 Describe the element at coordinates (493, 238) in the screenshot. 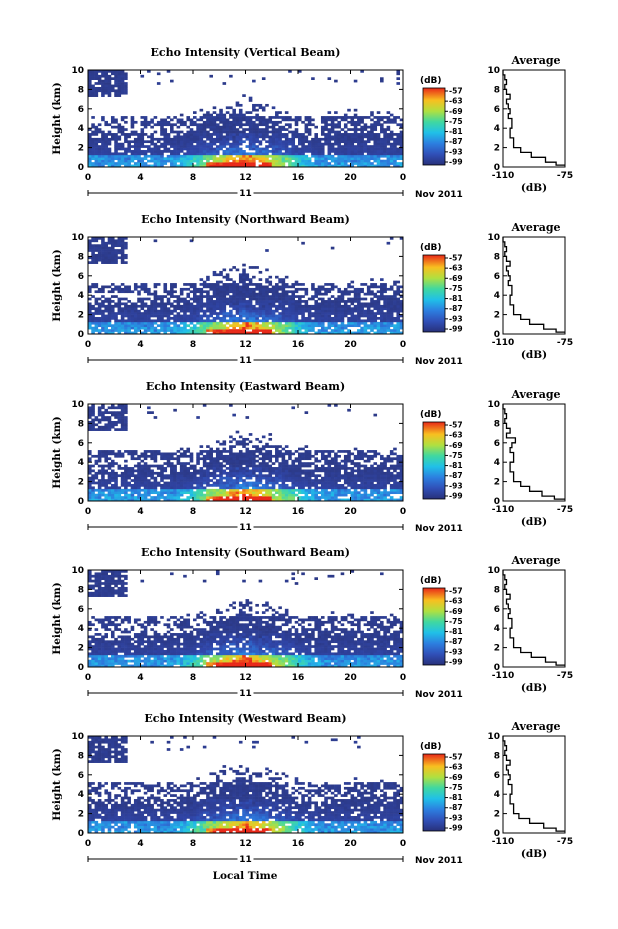

I see `avg-y-tick-label: 10` at that location.